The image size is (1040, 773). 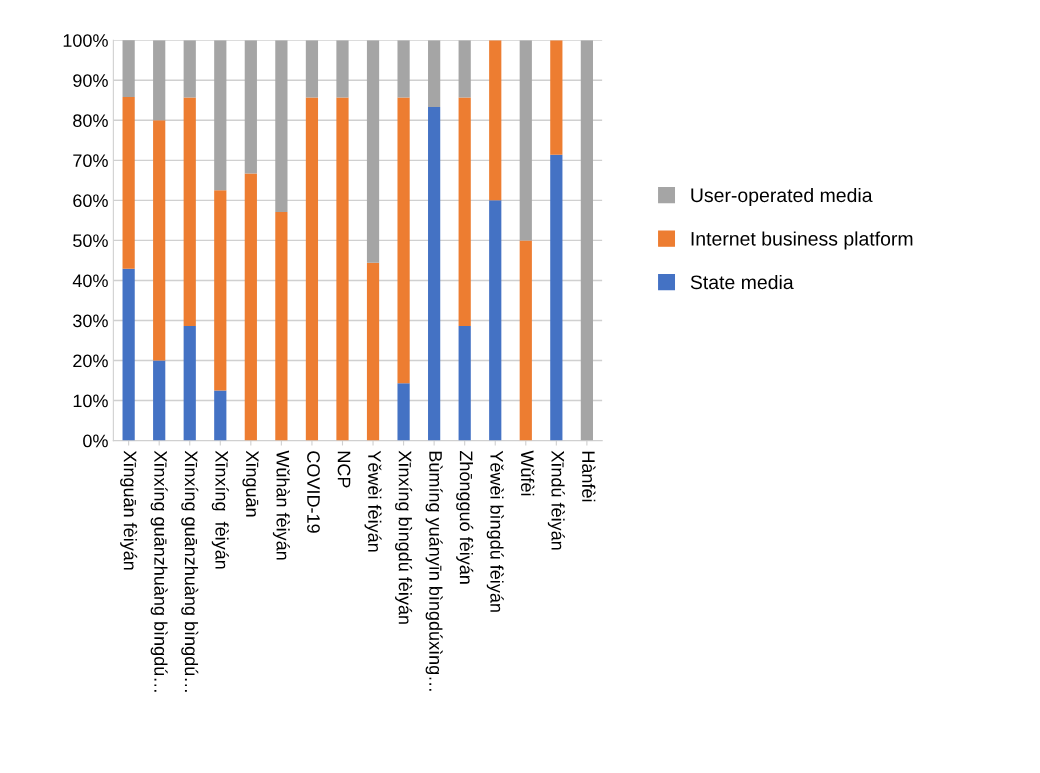 I want to click on legend-label: State media, so click(x=742, y=282).